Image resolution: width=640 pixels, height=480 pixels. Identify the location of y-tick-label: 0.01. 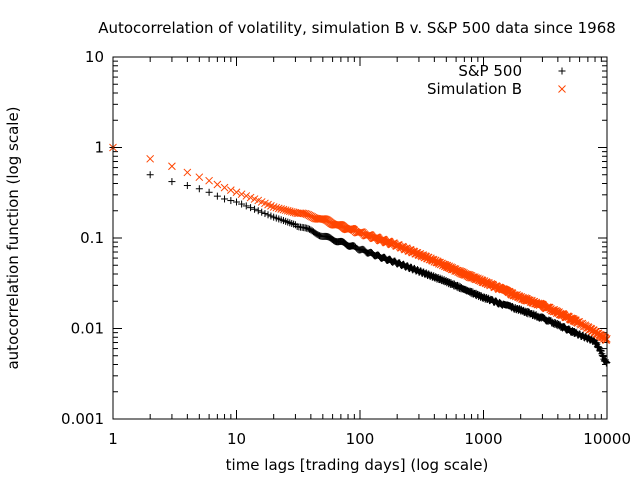
(87, 329).